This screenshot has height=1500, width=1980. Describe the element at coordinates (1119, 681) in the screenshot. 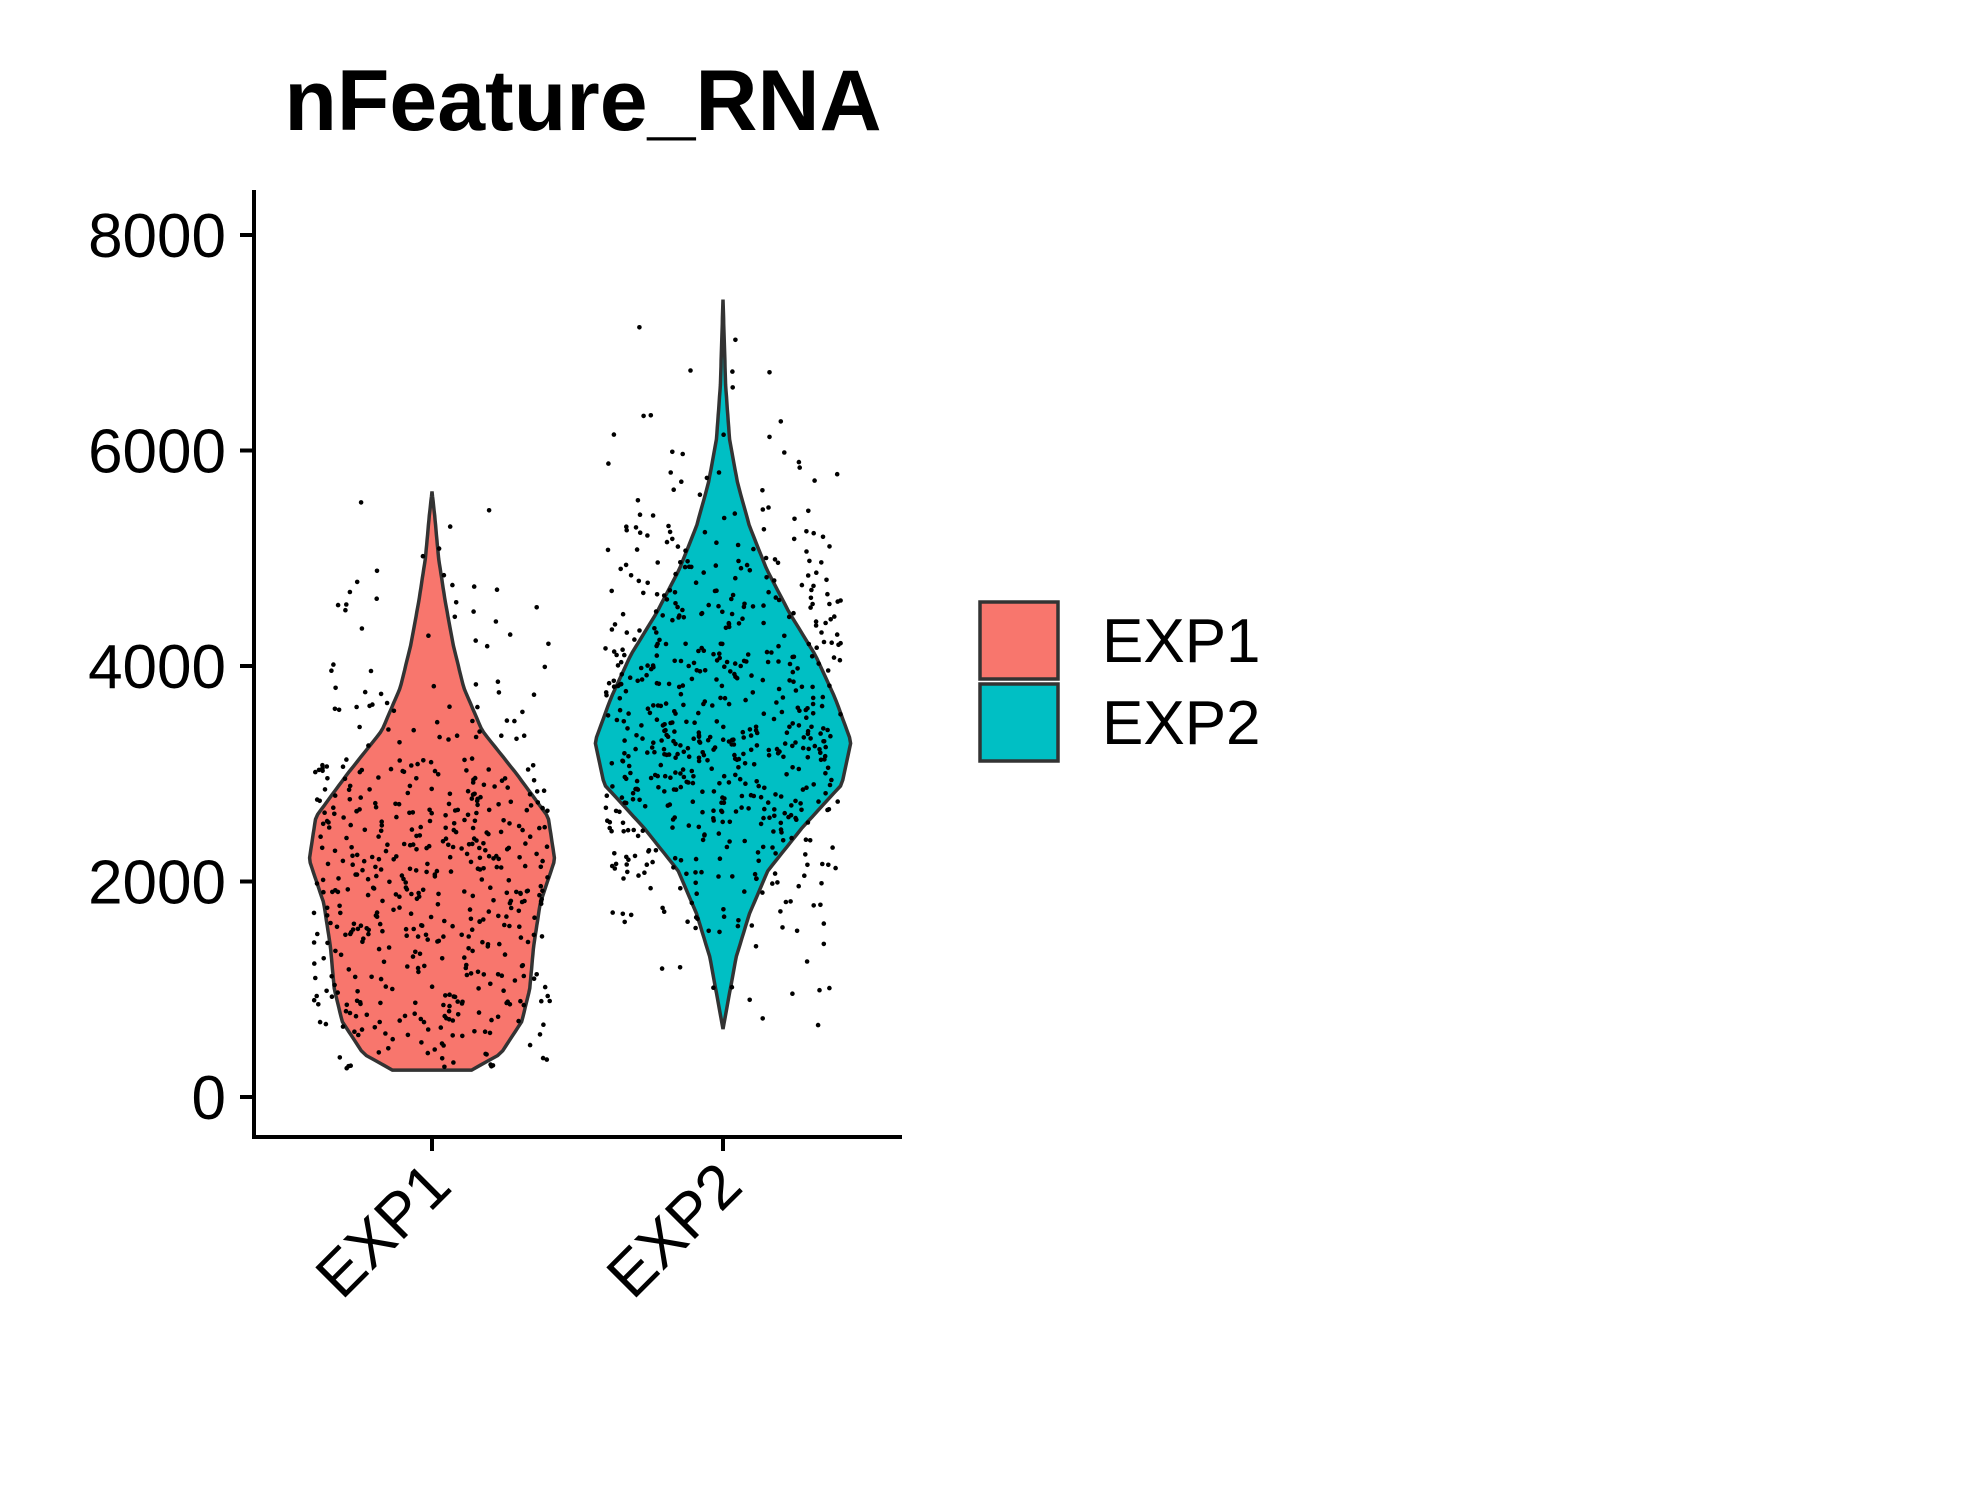

I see `legend: EXP1 EXP2` at that location.